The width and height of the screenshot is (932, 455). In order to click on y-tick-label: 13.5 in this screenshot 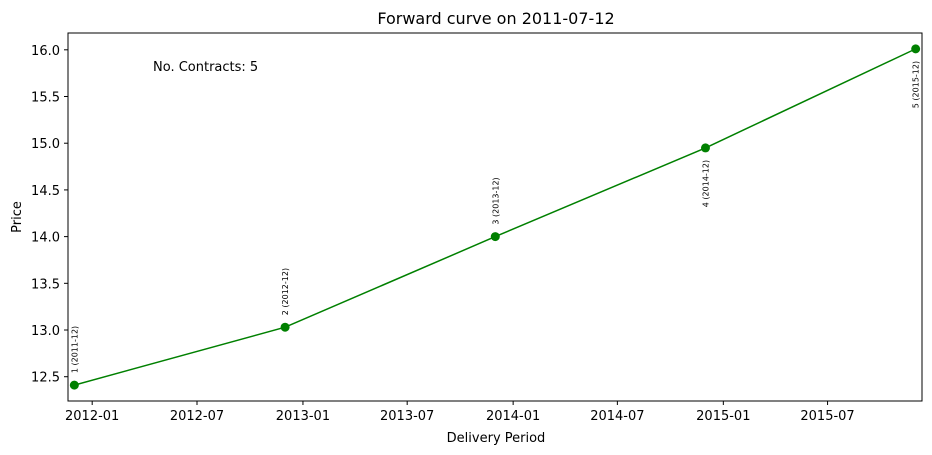, I will do `click(45, 284)`.